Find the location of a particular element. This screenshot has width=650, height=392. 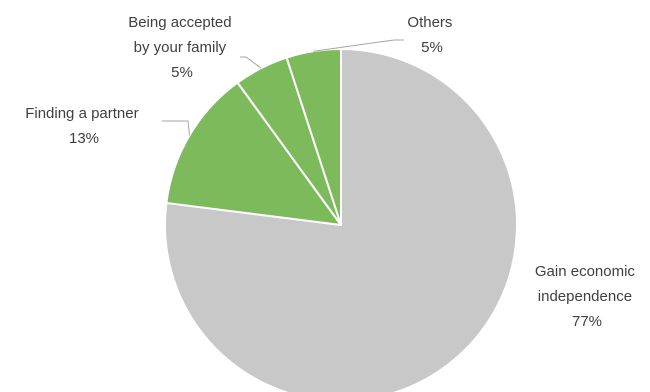

leader-line-others is located at coordinates (358, 45).